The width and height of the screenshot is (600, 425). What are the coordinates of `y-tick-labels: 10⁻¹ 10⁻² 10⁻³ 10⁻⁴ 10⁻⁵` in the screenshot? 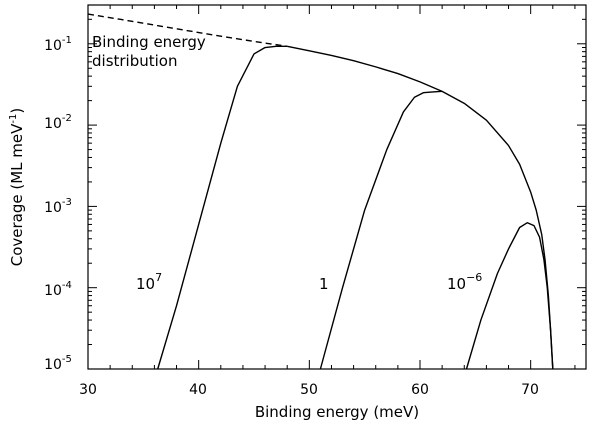 It's located at (58, 204).